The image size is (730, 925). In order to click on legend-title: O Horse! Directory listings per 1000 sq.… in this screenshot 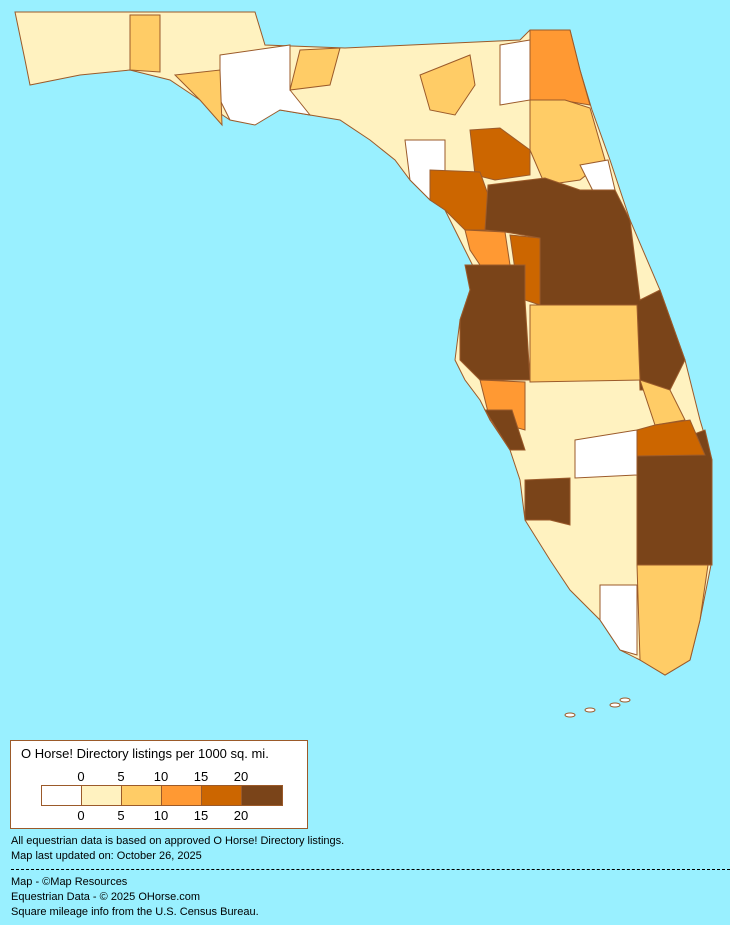, I will do `click(145, 753)`.